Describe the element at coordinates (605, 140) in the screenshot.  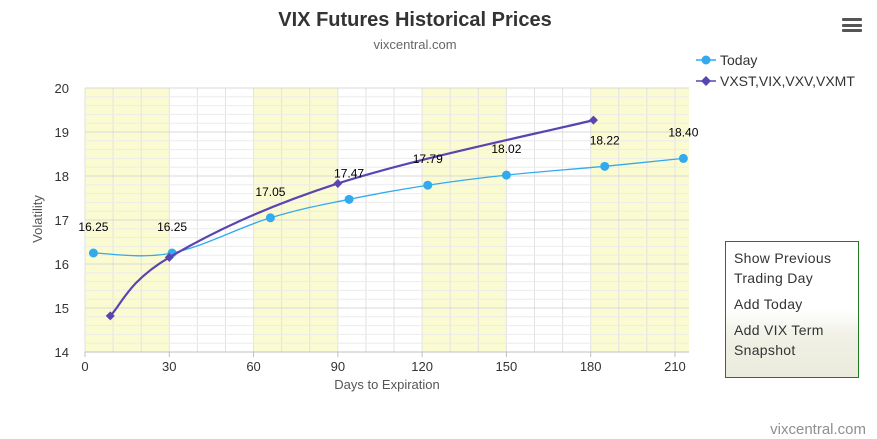
I see `data-label: 18.22` at that location.